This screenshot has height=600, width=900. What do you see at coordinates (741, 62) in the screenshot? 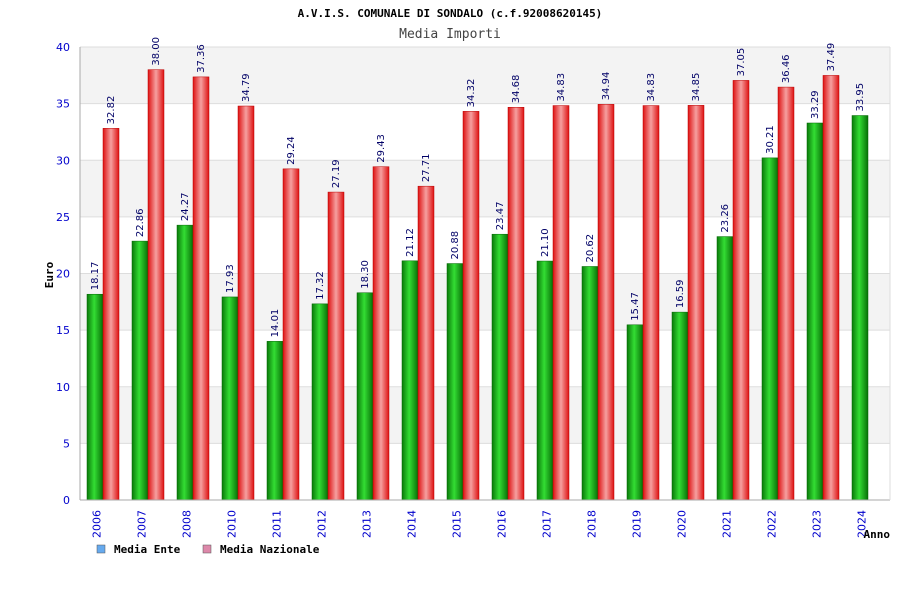
I see `data-label-media-nazionale-2021: 37.05` at bounding box center [741, 62].